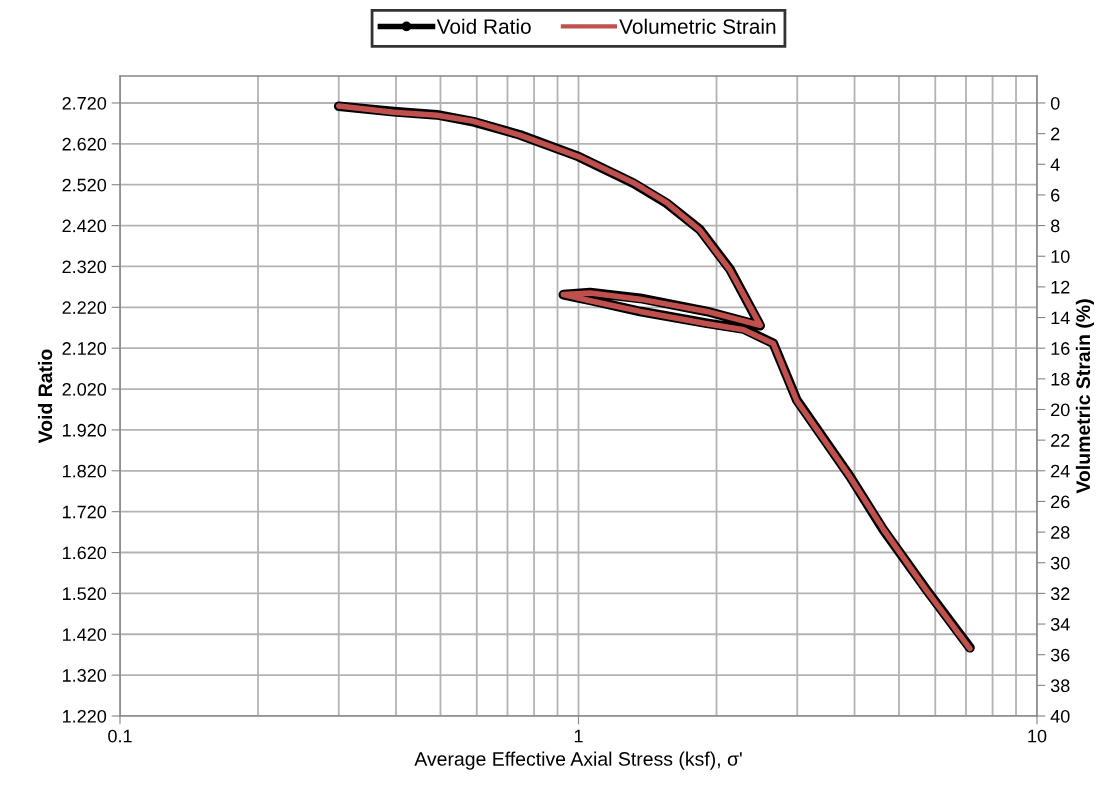  Describe the element at coordinates (85, 594) in the screenshot. I see `y-tick-label: 1.520` at that location.